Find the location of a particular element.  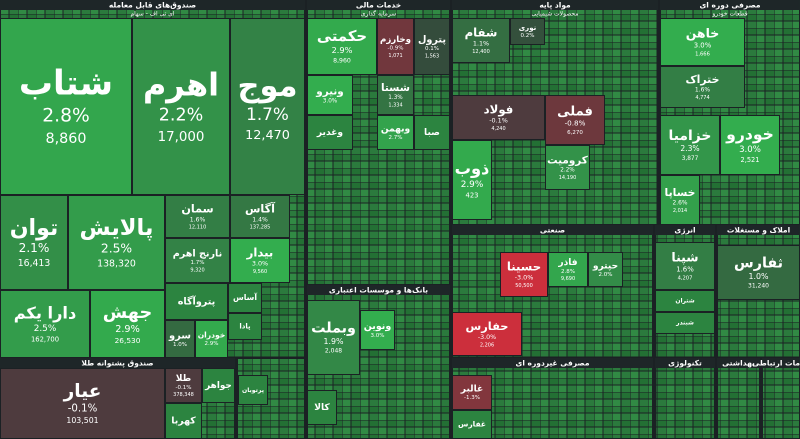

sector-subtitle: محصولات شیمیایی is located at coordinates (555, 14).